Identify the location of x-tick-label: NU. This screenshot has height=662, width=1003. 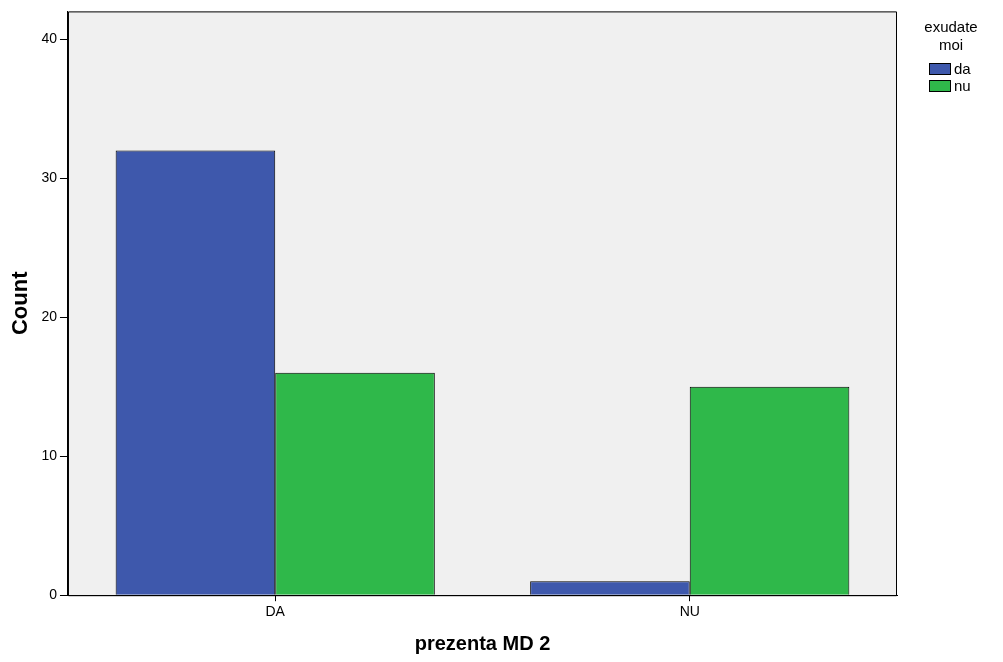
(689, 611).